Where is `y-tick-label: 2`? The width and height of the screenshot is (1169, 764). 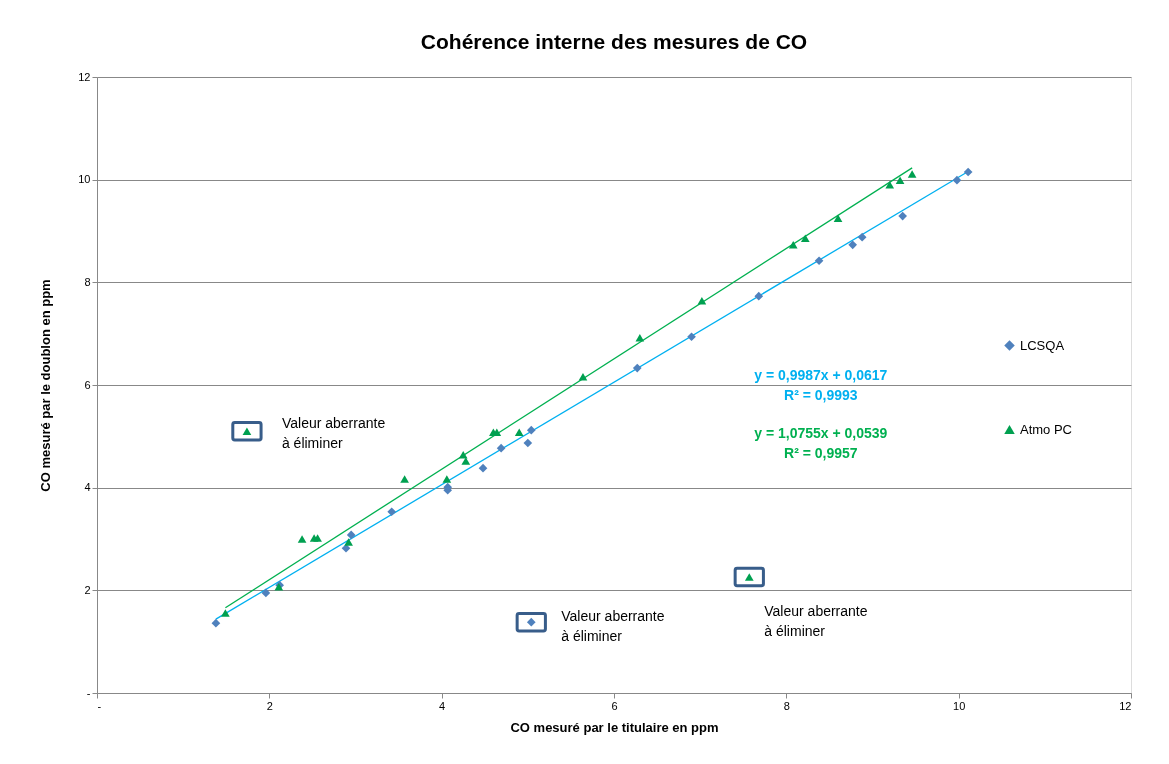 y-tick-label: 2 is located at coordinates (87, 589).